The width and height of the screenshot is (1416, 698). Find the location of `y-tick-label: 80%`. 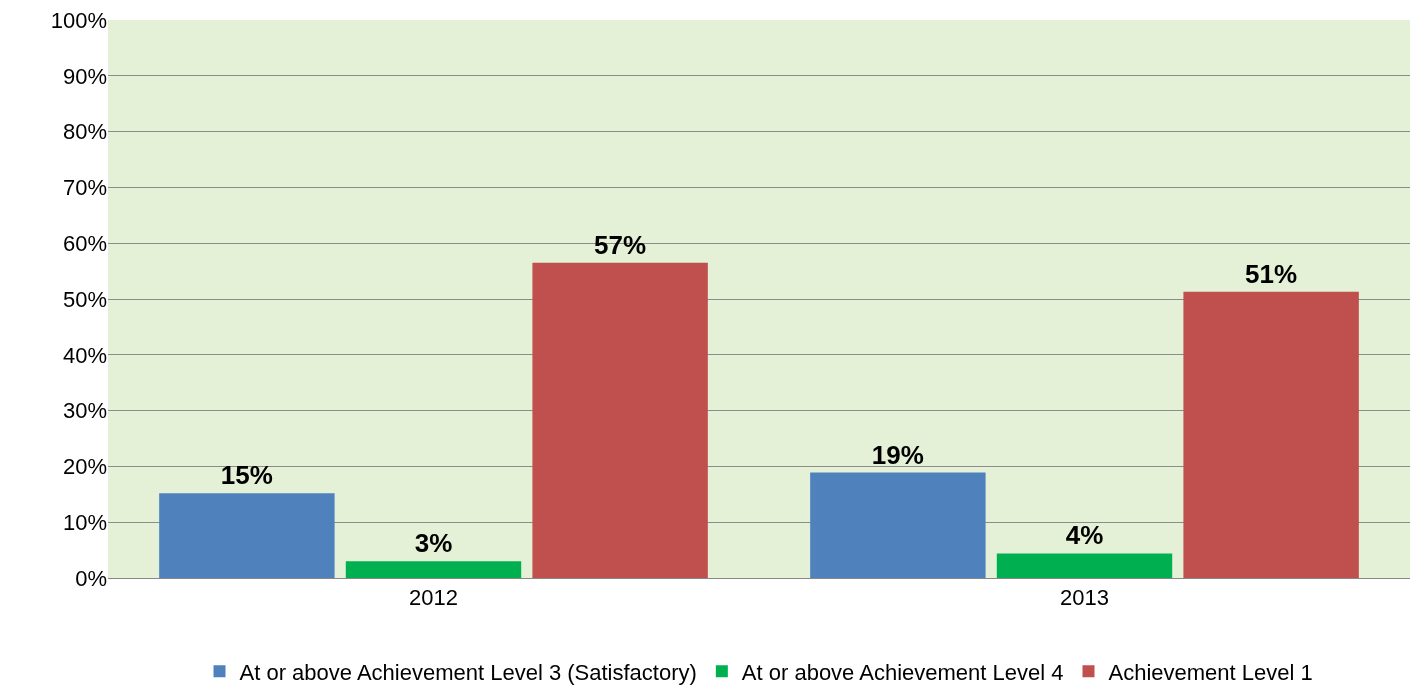

y-tick-label: 80% is located at coordinates (84, 132).